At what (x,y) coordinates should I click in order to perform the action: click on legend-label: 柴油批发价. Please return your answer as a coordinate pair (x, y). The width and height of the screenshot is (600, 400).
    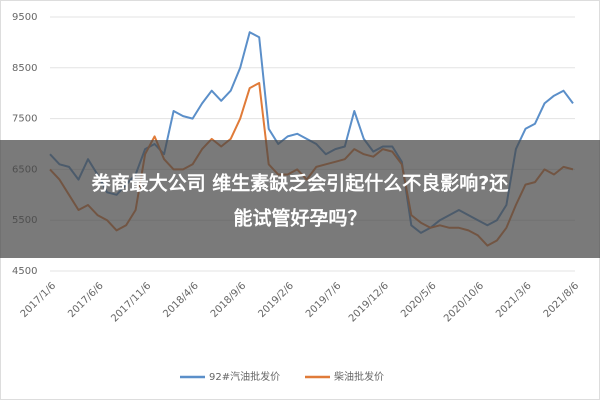
    Looking at the image, I should click on (359, 376).